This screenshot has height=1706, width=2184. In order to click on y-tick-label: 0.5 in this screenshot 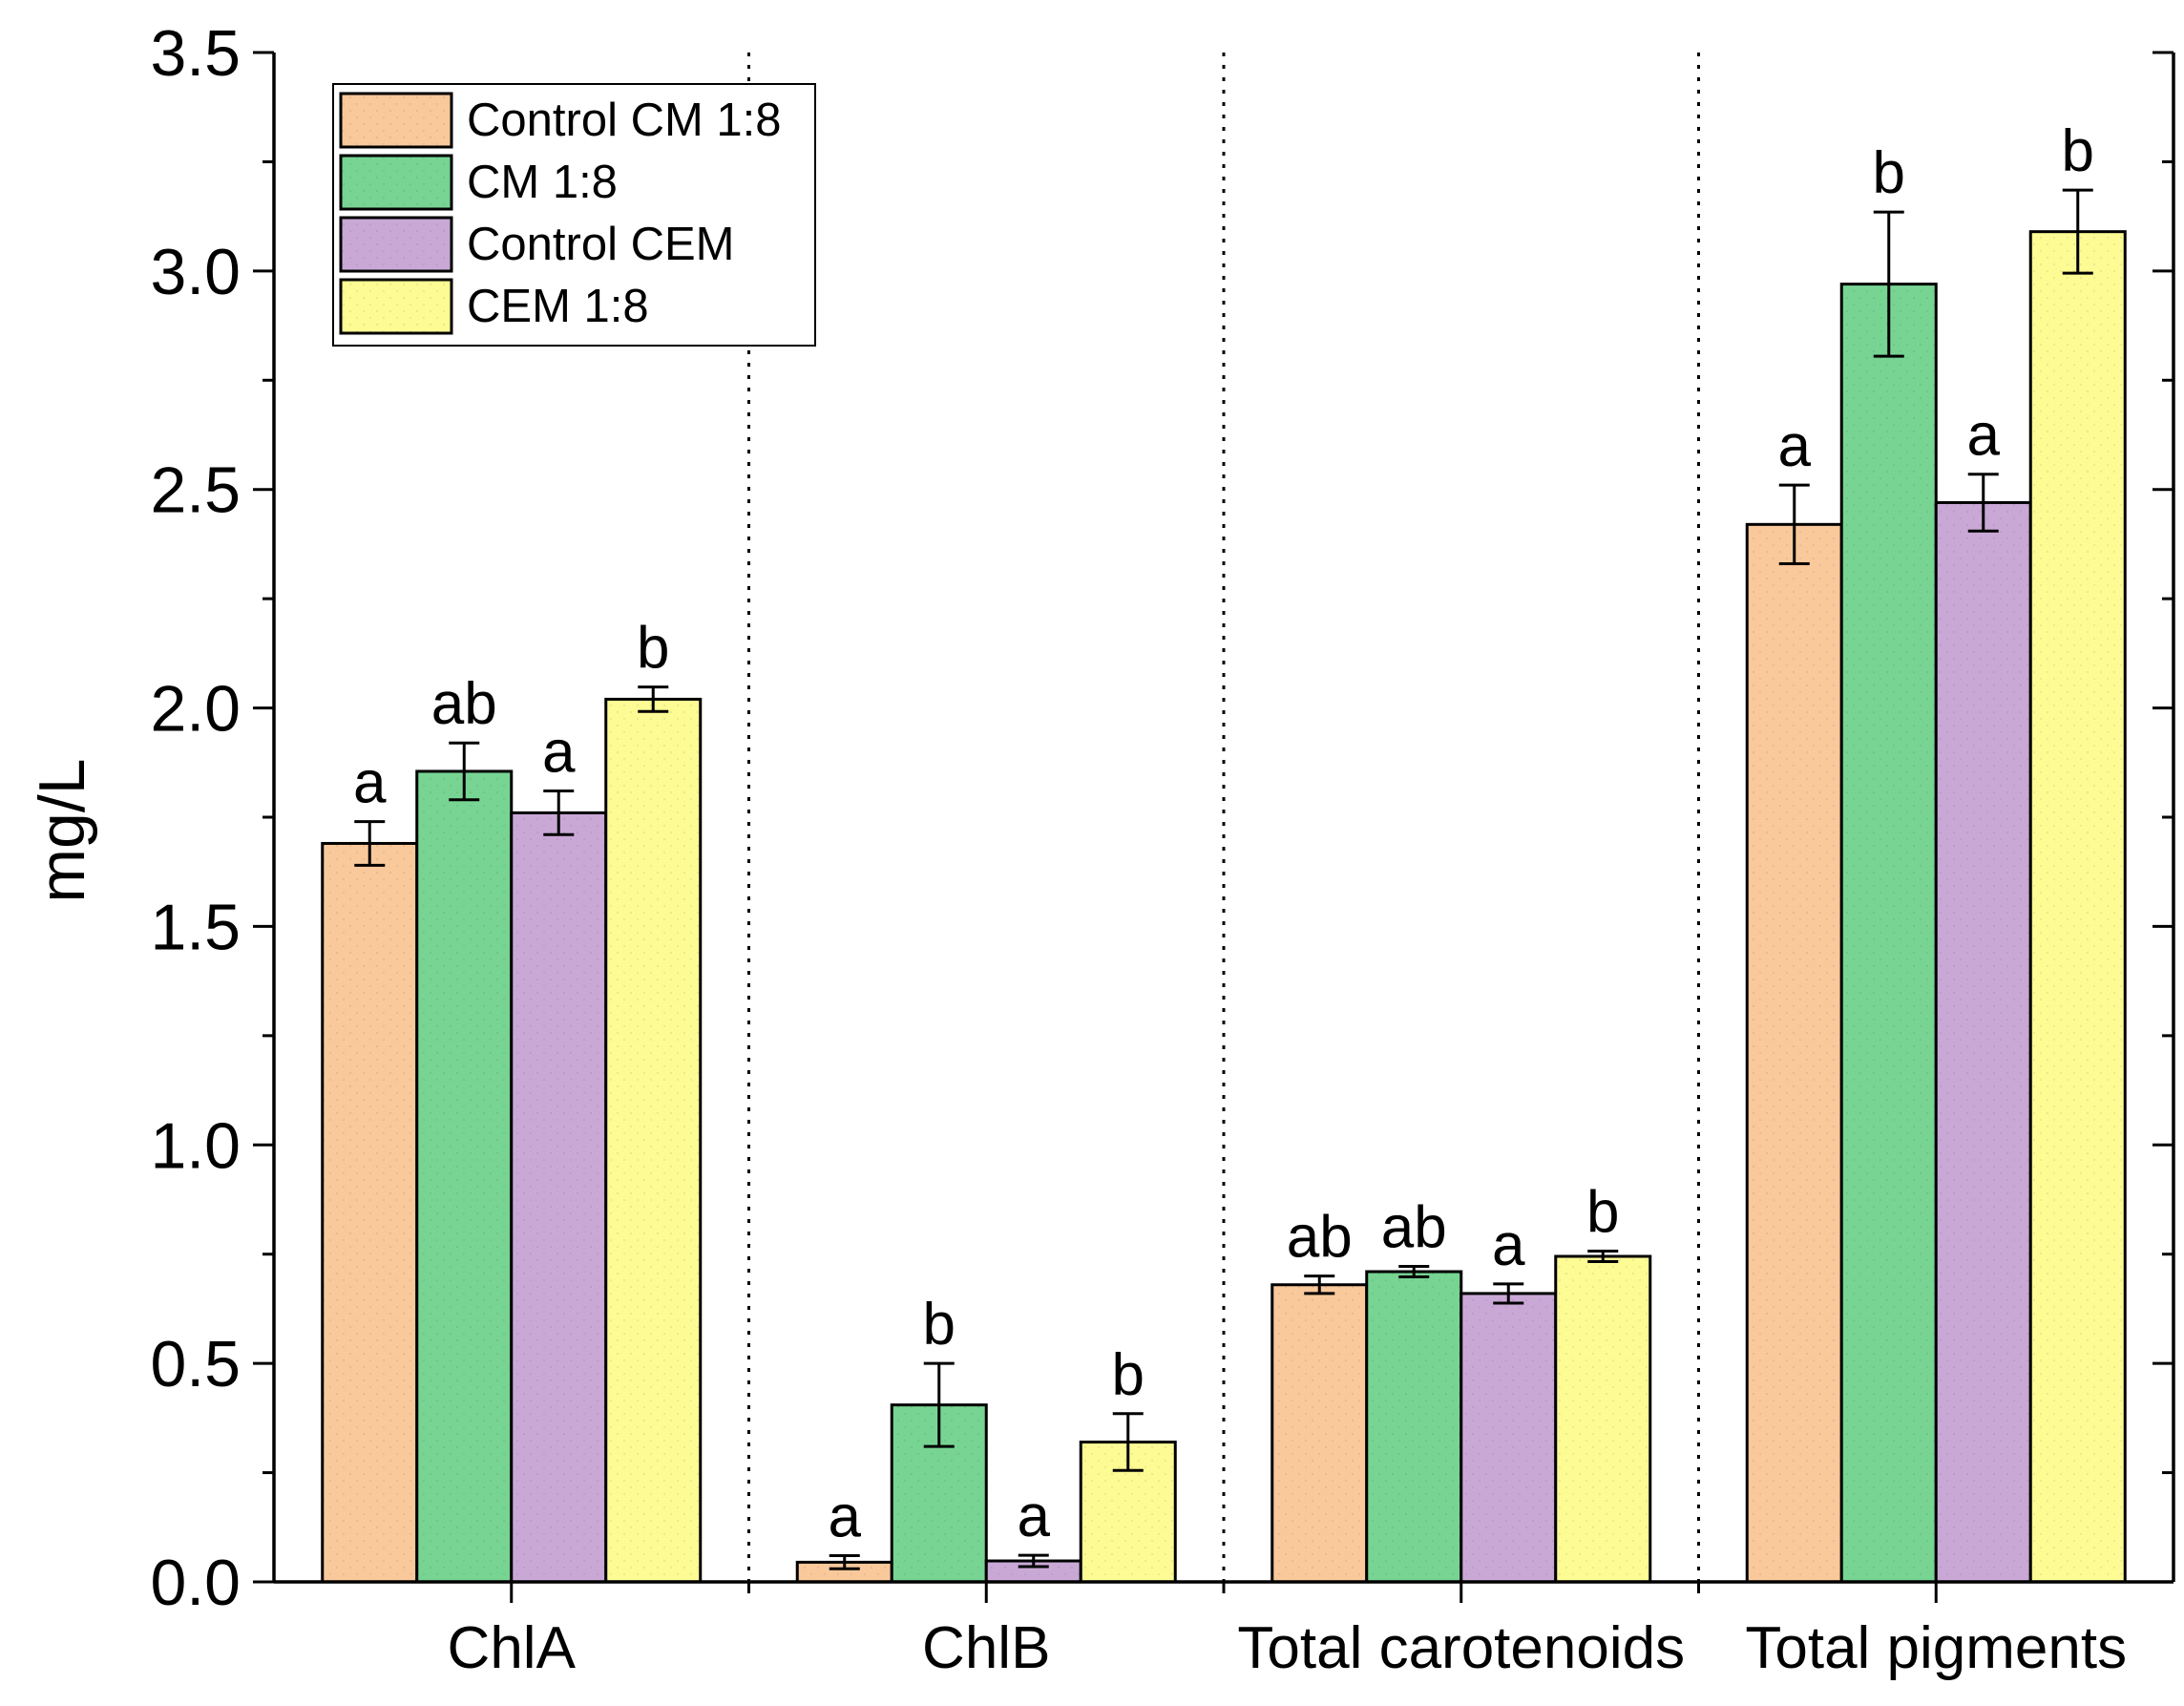, I will do `click(196, 1364)`.